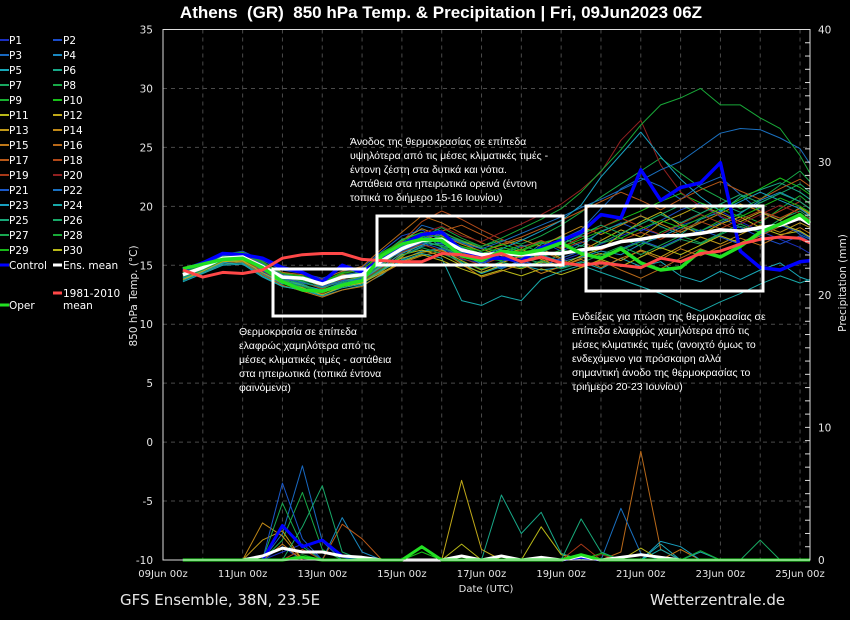  What do you see at coordinates (73, 221) in the screenshot?
I see `legend-label: P26` at bounding box center [73, 221].